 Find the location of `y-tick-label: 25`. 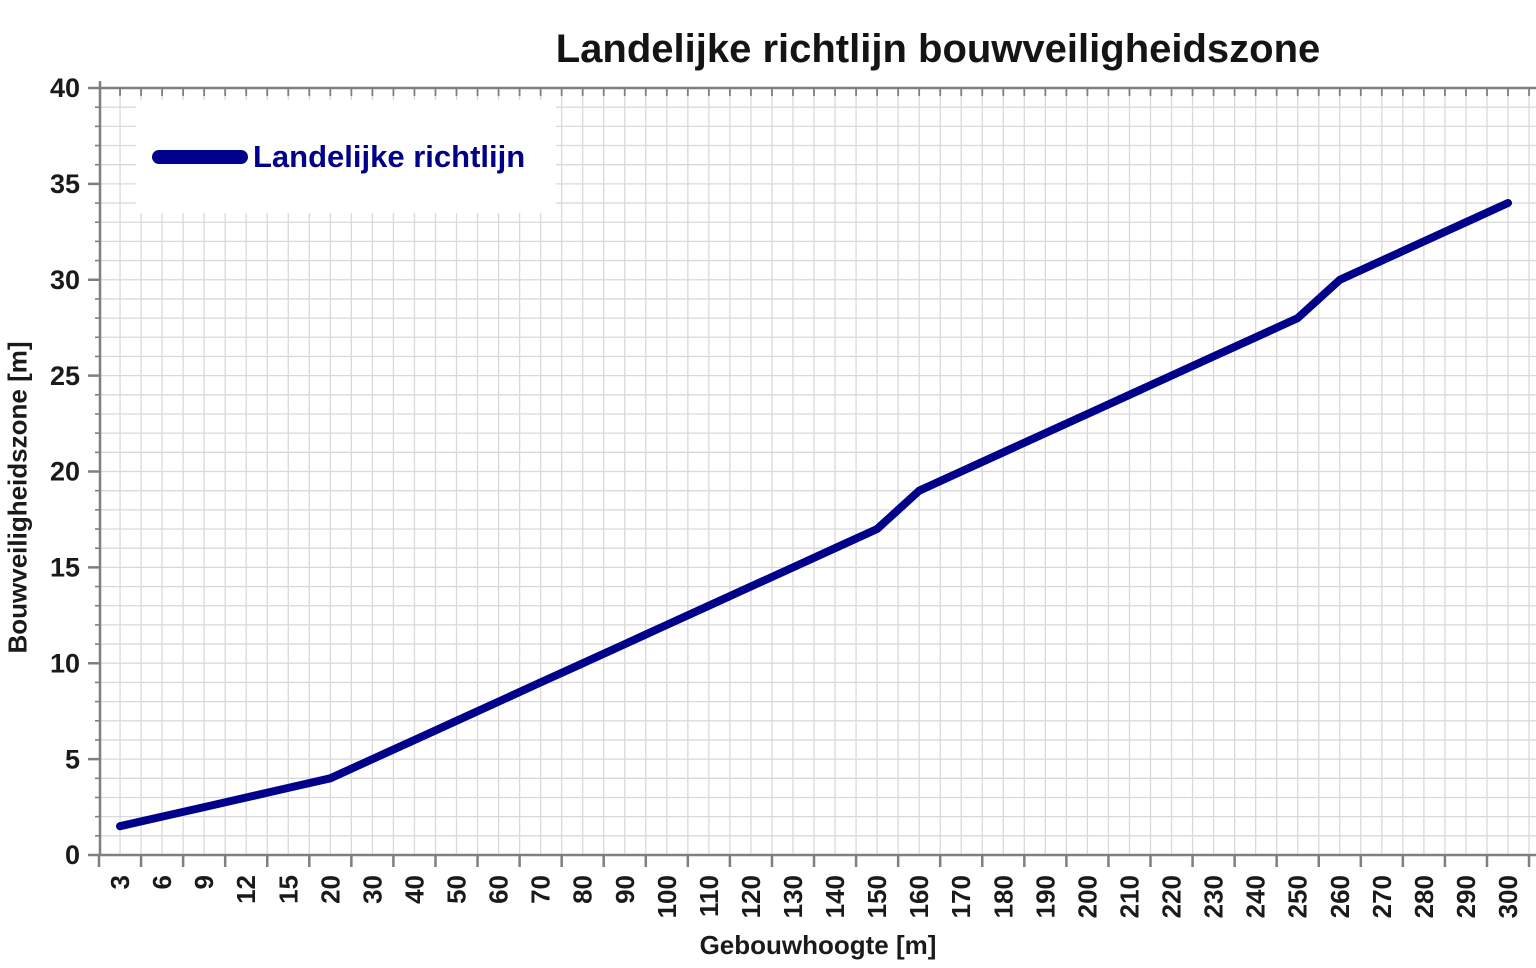

y-tick-label: 25 is located at coordinates (65, 376).